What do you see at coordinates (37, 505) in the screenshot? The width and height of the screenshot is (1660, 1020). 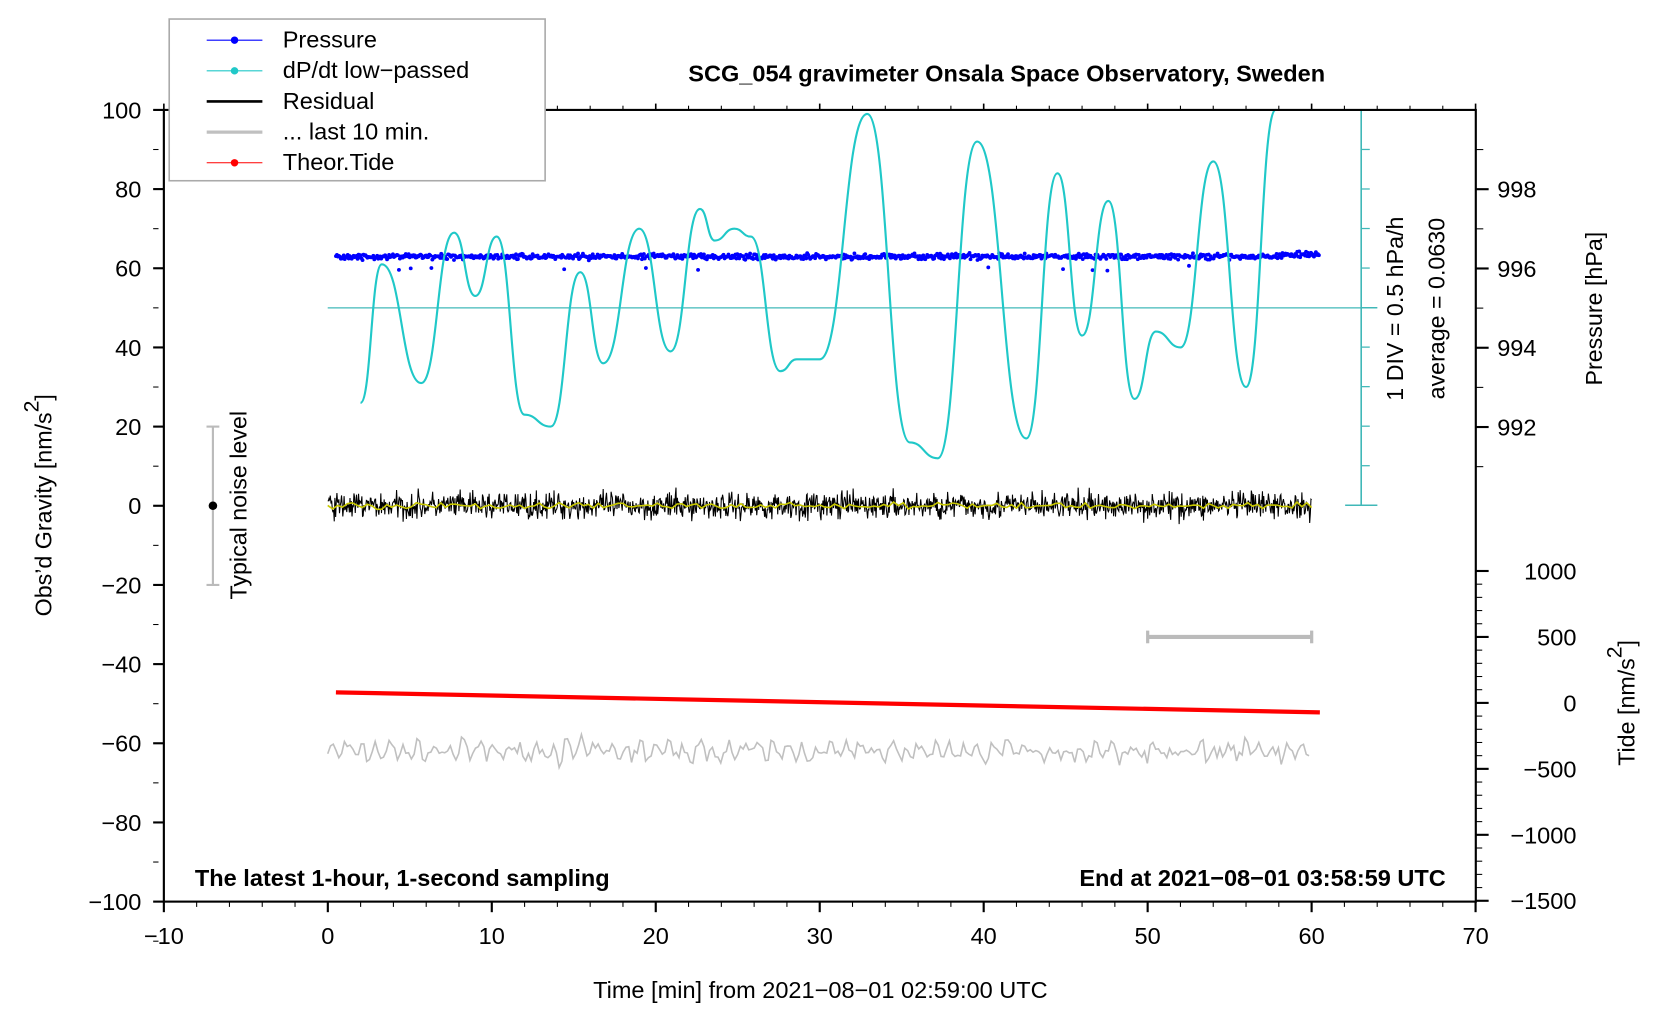 I see `y-axis-label: Obs’d Gravity [nm/s2]` at bounding box center [37, 505].